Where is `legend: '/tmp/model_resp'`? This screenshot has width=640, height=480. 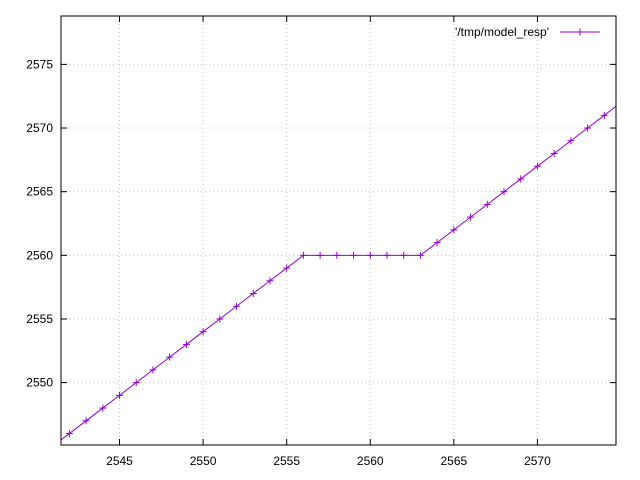 legend: '/tmp/model_resp' is located at coordinates (527, 32).